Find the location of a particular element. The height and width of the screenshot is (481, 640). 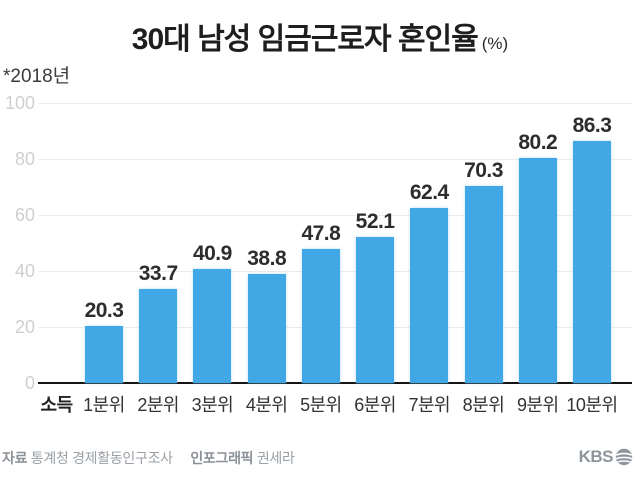

y-tick-label: 20 is located at coordinates (24, 327).